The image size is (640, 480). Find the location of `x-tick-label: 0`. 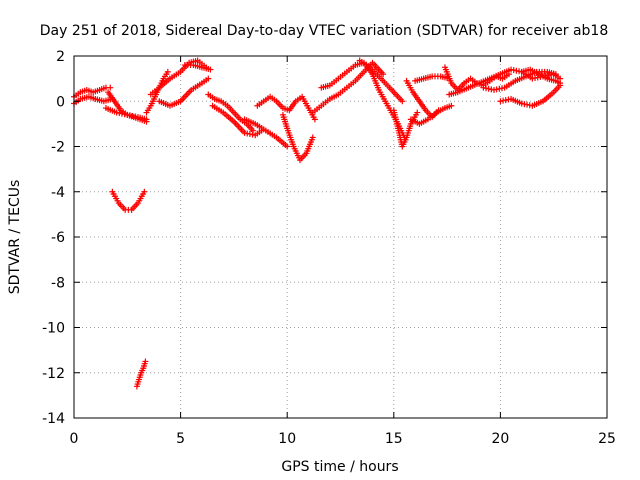

x-tick-label: 0 is located at coordinates (74, 439).